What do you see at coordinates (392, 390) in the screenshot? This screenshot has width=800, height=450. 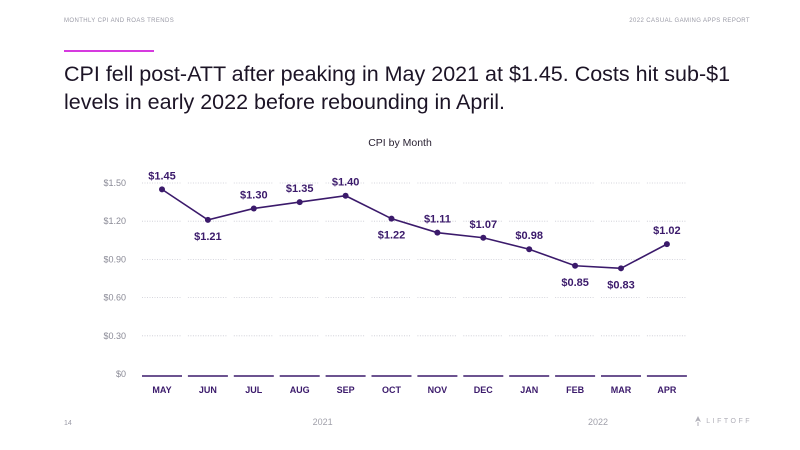 I see `x-tick-label: OCT` at bounding box center [392, 390].